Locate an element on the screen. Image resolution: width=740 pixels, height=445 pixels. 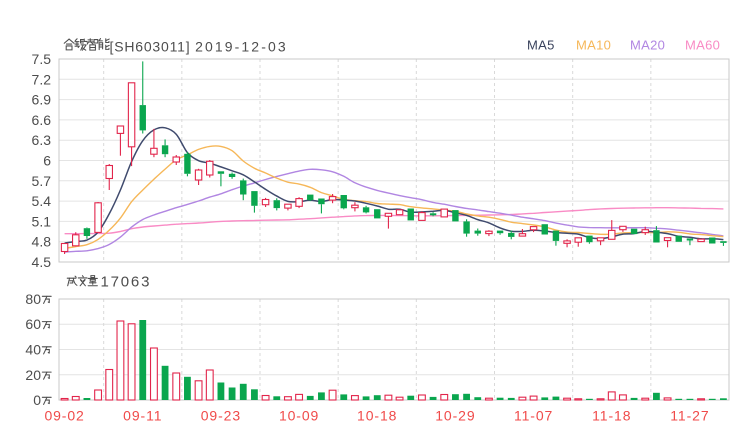
svg-text: MA60 is located at coordinates (702, 45).